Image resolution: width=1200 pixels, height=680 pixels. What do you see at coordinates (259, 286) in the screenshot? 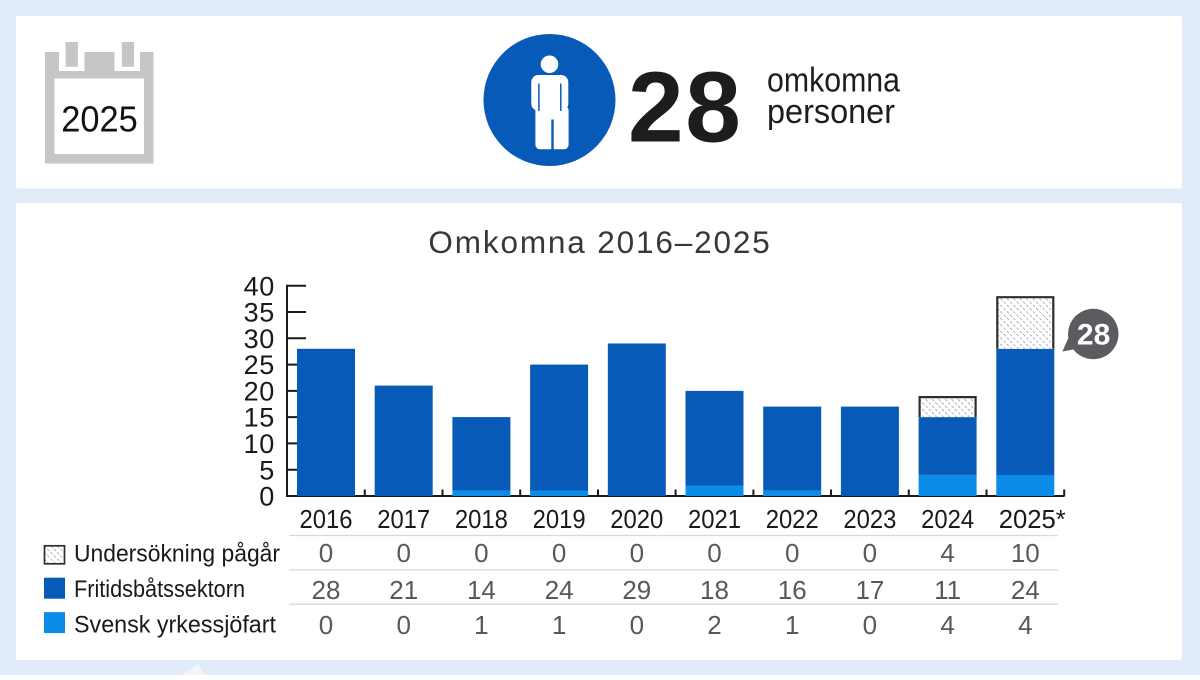
I see `svg-text: 40` at bounding box center [259, 286].